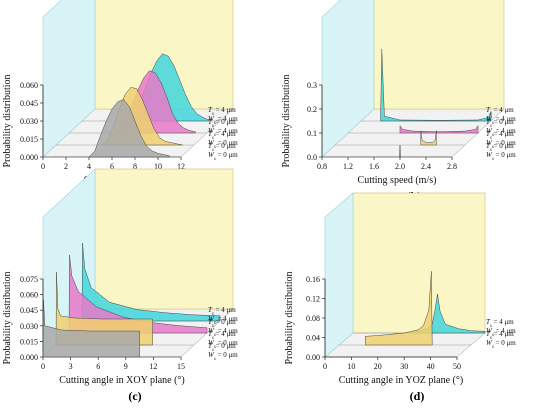 This screenshot has width=550, height=409. What do you see at coordinates (66, 166) in the screenshot?
I see `x-tick-label: 2` at bounding box center [66, 166].